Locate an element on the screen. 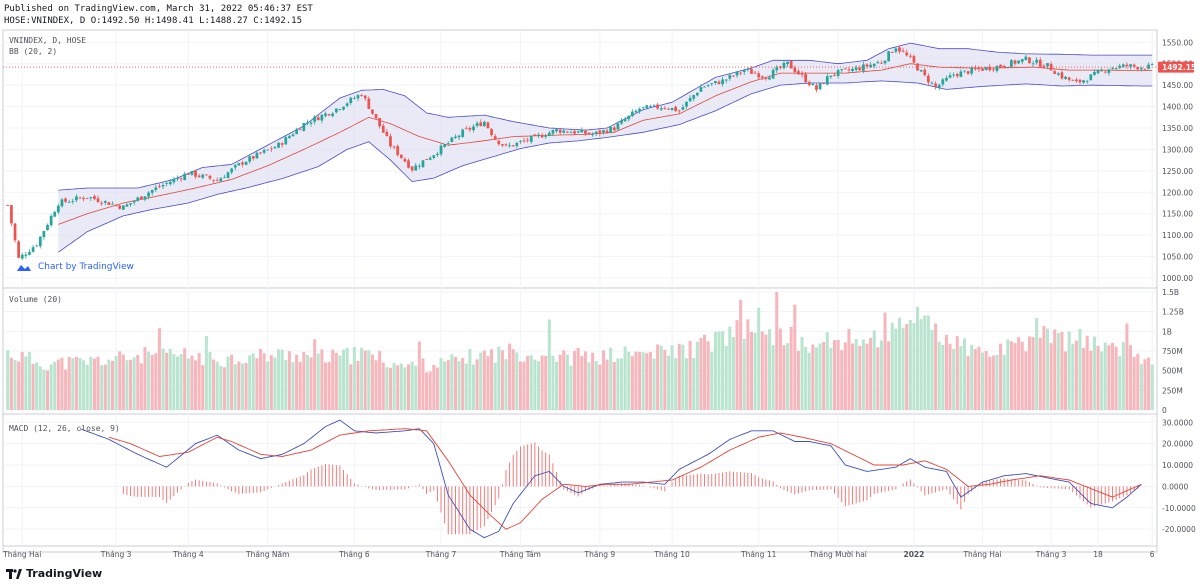  time-axis-label: Tháng 3 is located at coordinates (1051, 554).